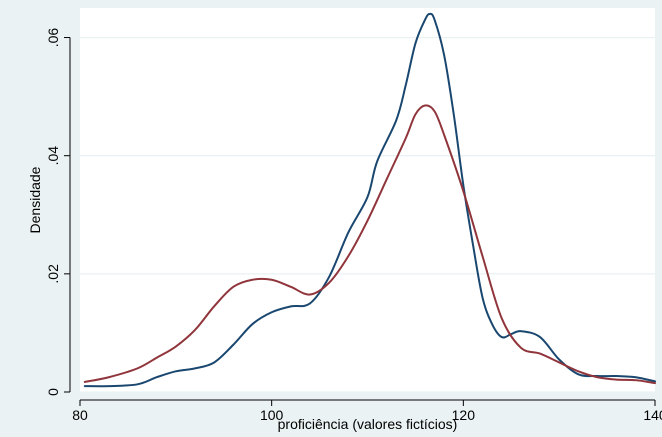  Describe the element at coordinates (80, 415) in the screenshot. I see `x-tick-label-0: 80` at that location.